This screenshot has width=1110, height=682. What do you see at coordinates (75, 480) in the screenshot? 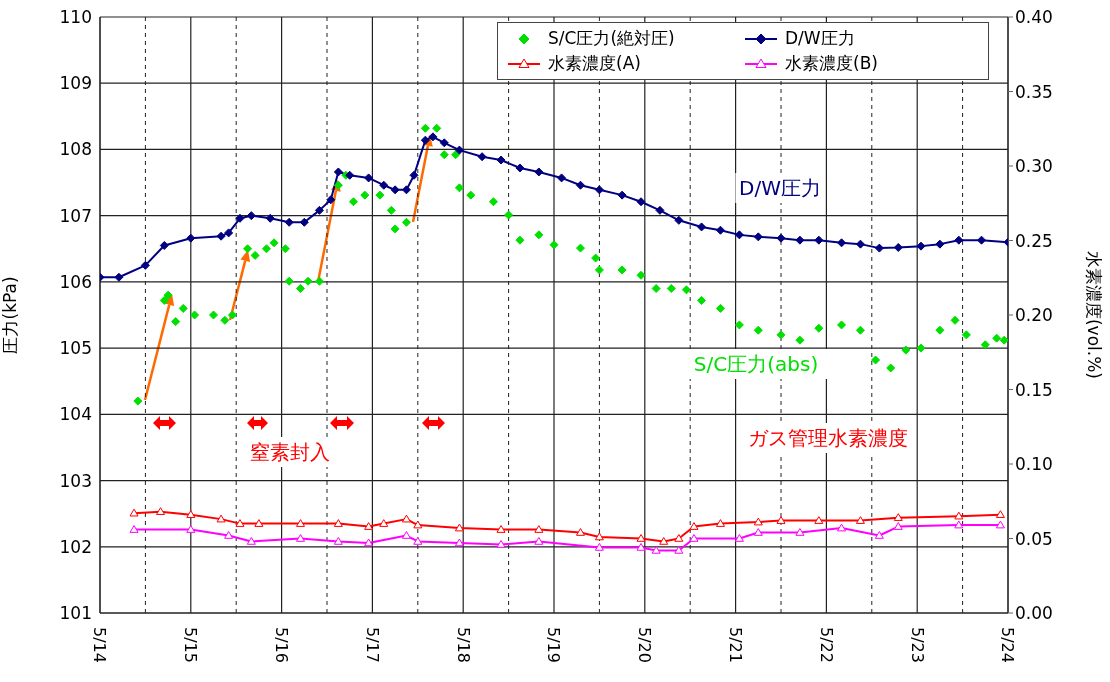
I see `y-tick-label: 103` at bounding box center [75, 480].